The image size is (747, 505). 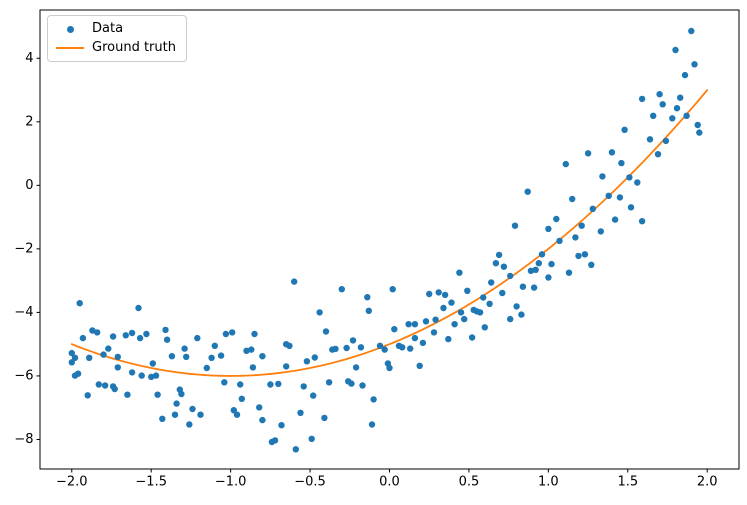 I want to click on legend-label-data: Data, so click(x=108, y=28).